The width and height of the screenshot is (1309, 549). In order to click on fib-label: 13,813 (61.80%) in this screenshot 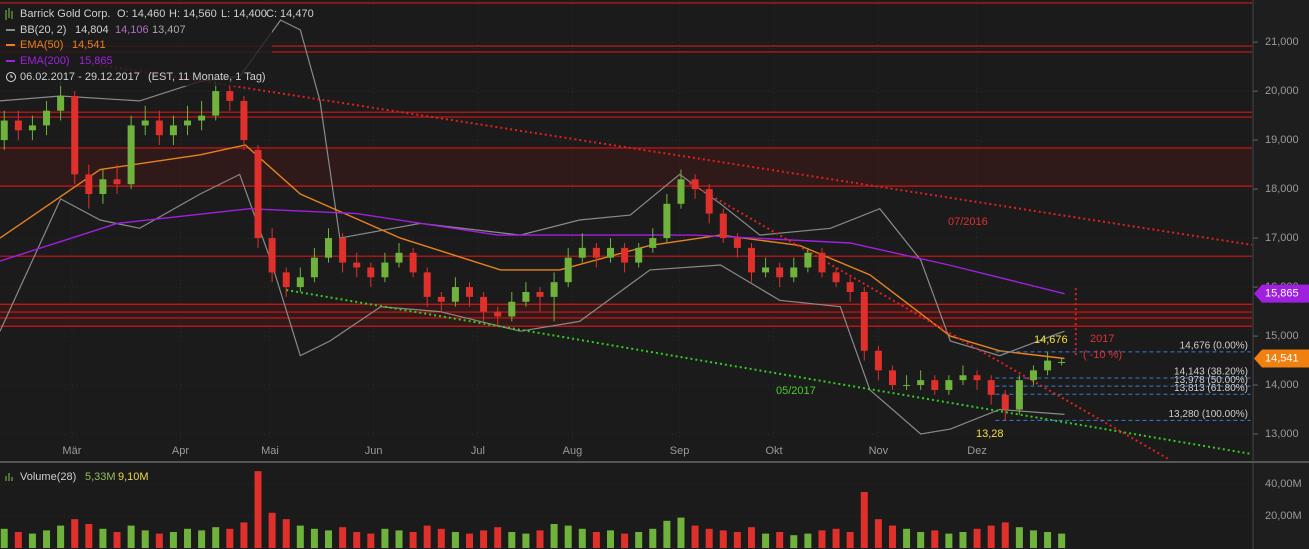, I will do `click(1211, 388)`.